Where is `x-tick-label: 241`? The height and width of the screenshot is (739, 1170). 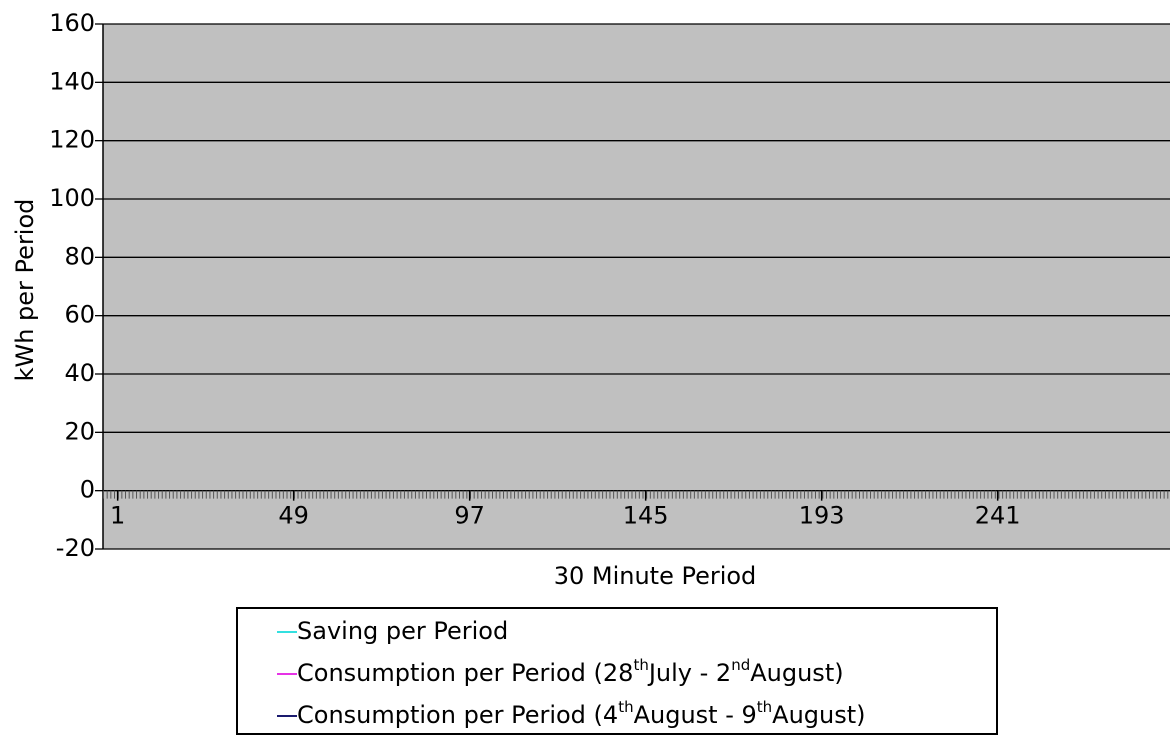
x-tick-label: 241 is located at coordinates (998, 516).